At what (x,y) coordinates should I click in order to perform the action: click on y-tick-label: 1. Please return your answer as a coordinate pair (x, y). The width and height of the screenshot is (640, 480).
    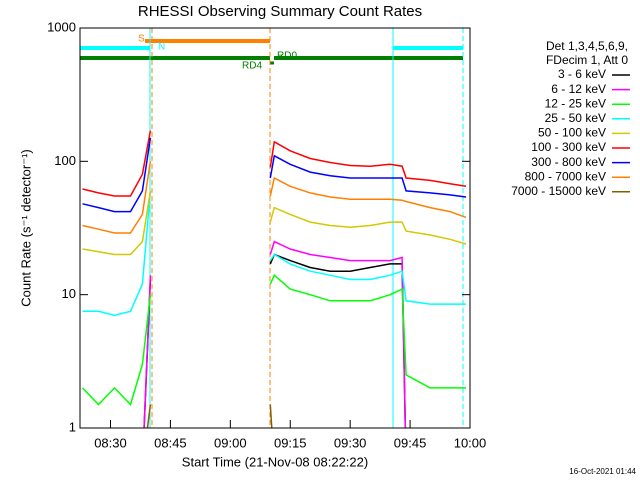
    Looking at the image, I should click on (72, 426).